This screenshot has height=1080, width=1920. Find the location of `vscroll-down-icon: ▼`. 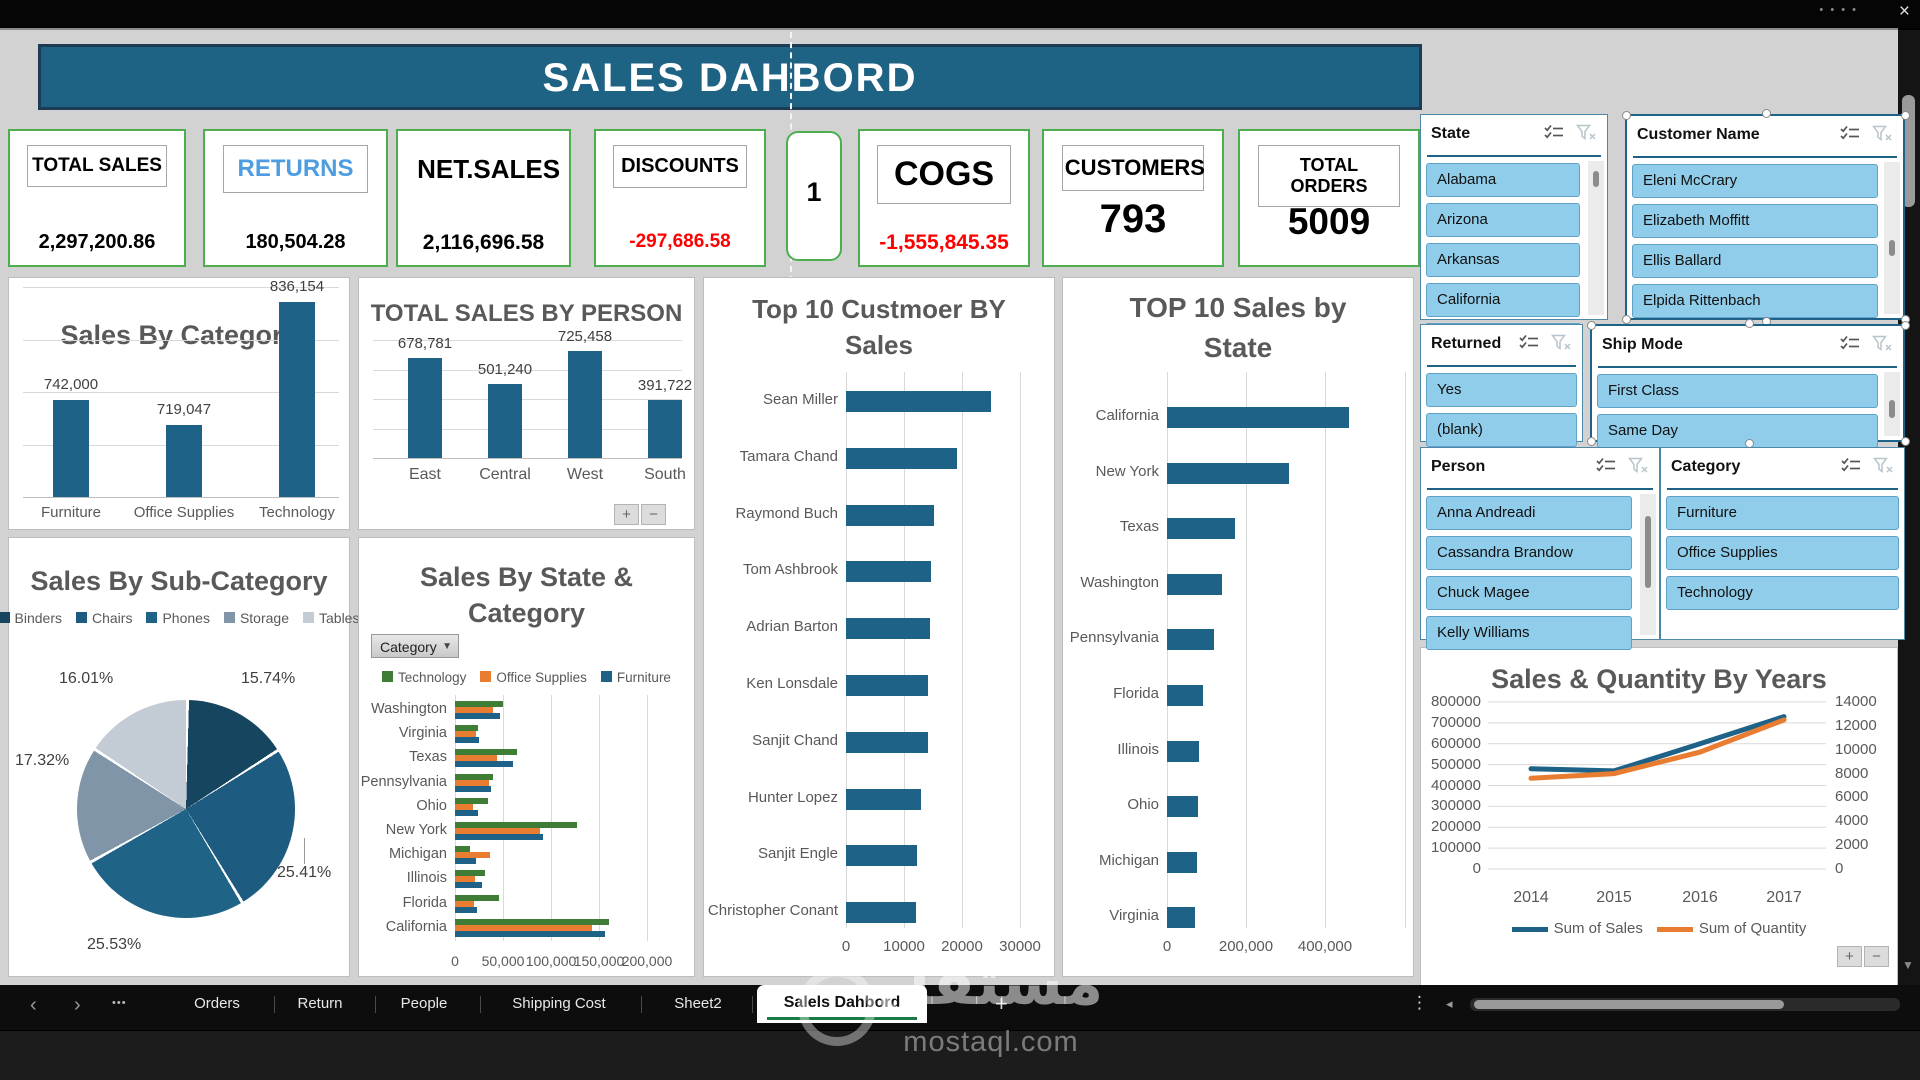

vscroll-down-icon: ▼ is located at coordinates (1908, 965).